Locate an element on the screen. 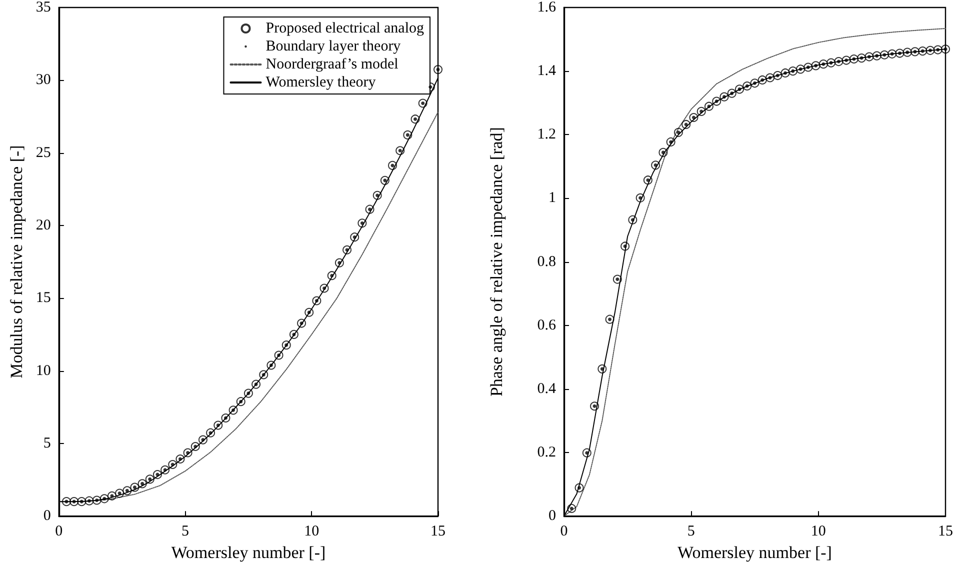 This screenshot has height=566, width=956. legend-label: Boundary layer theory is located at coordinates (334, 46).